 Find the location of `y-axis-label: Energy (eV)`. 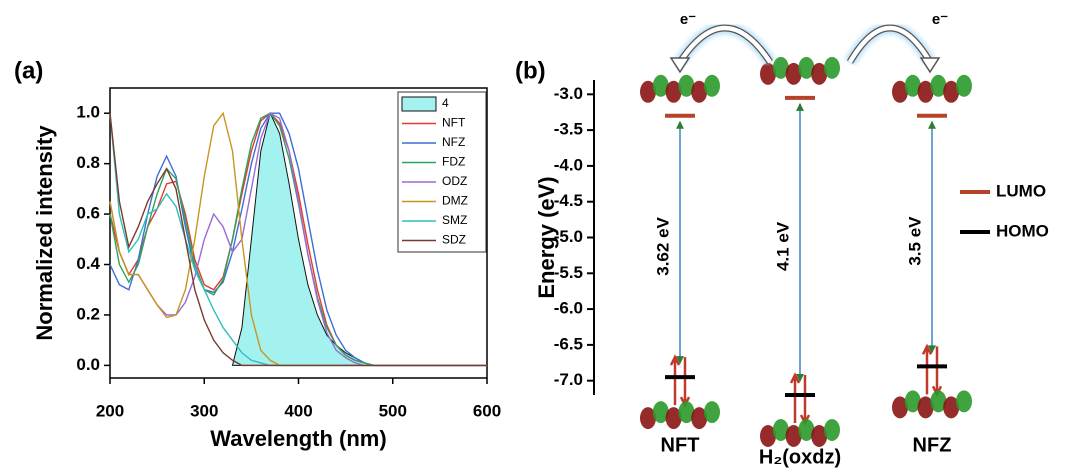

y-axis-label: Energy (eV) is located at coordinates (546, 237).